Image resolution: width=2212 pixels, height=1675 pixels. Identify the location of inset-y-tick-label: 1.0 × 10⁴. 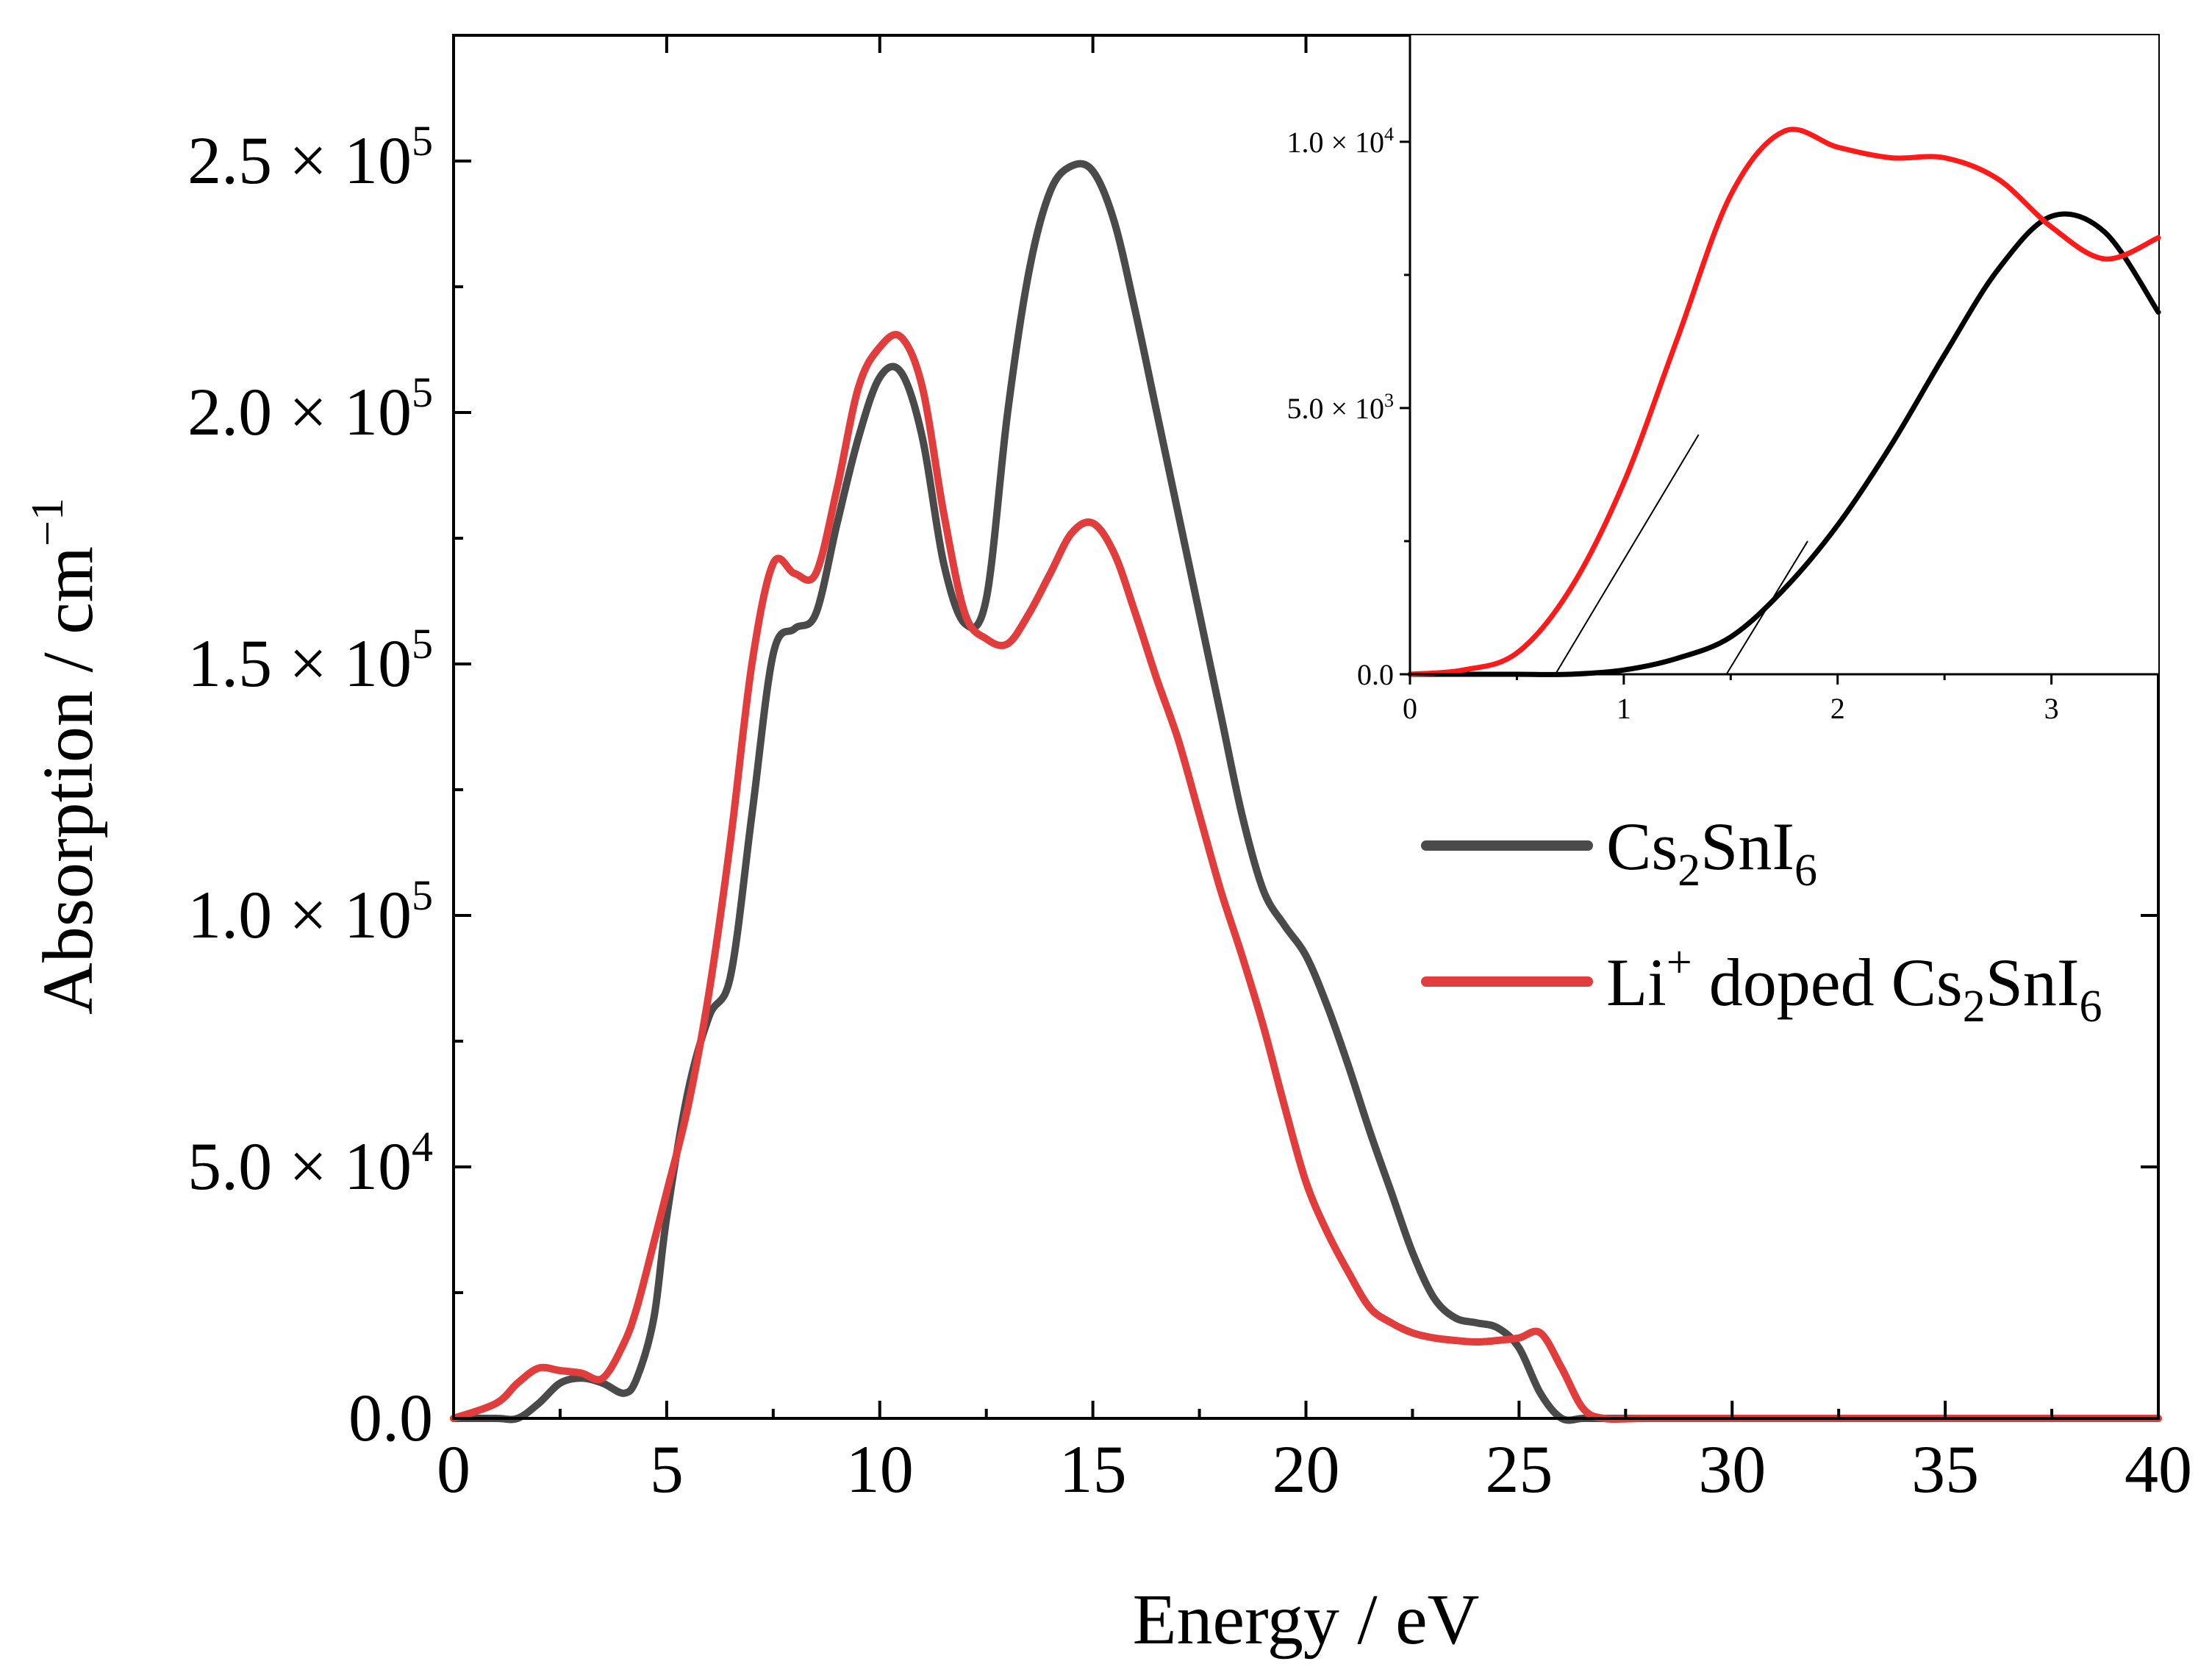
(1340, 142).